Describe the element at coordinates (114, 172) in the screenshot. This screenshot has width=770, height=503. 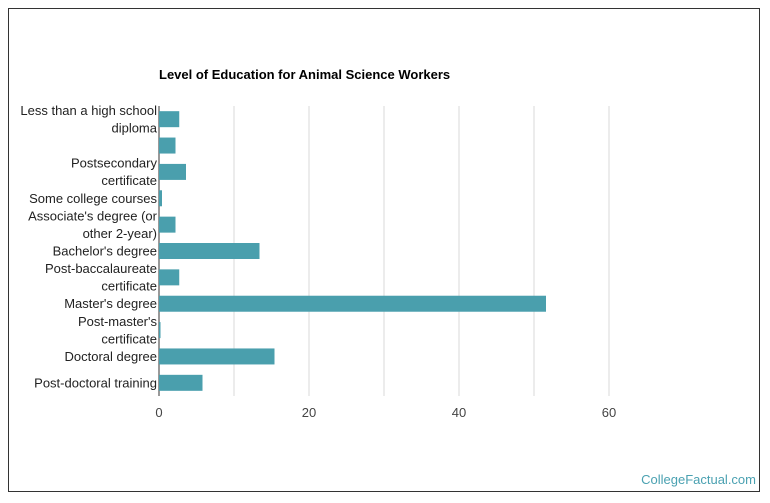
I see `category-label: Postsecondary certificate` at that location.